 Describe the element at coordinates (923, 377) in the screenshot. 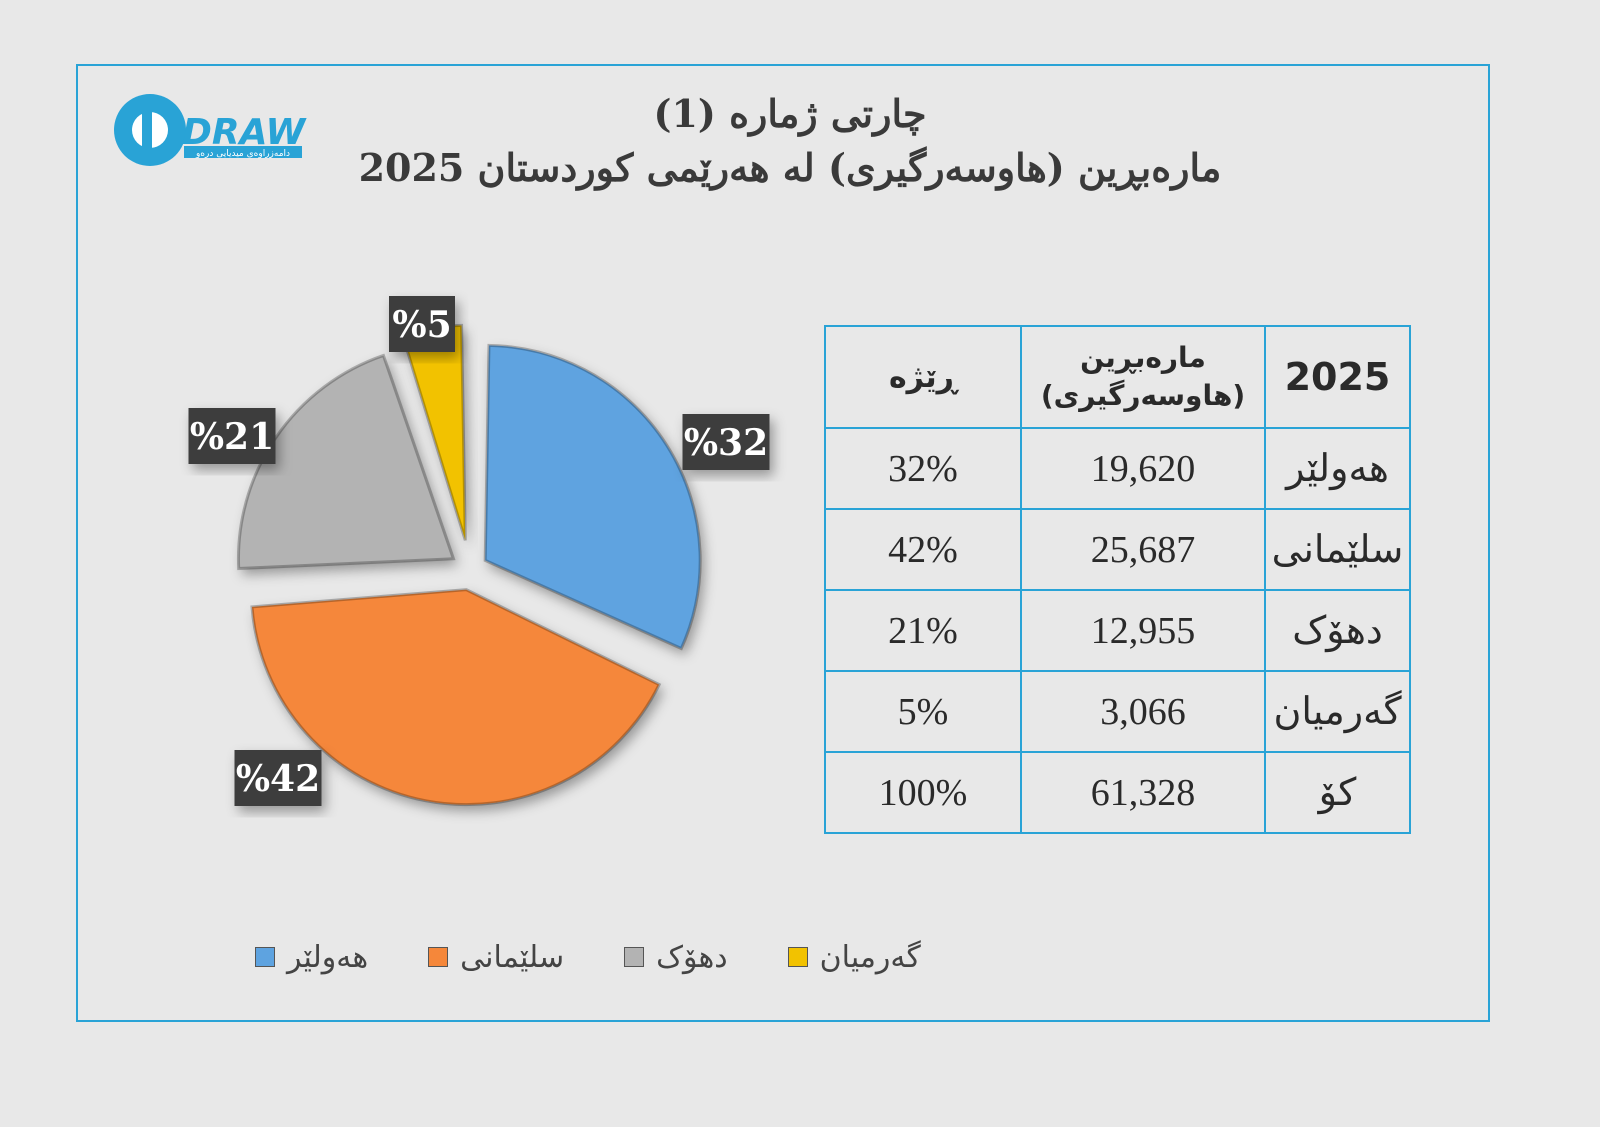

I see `header-ratio: ڕێژە` at that location.